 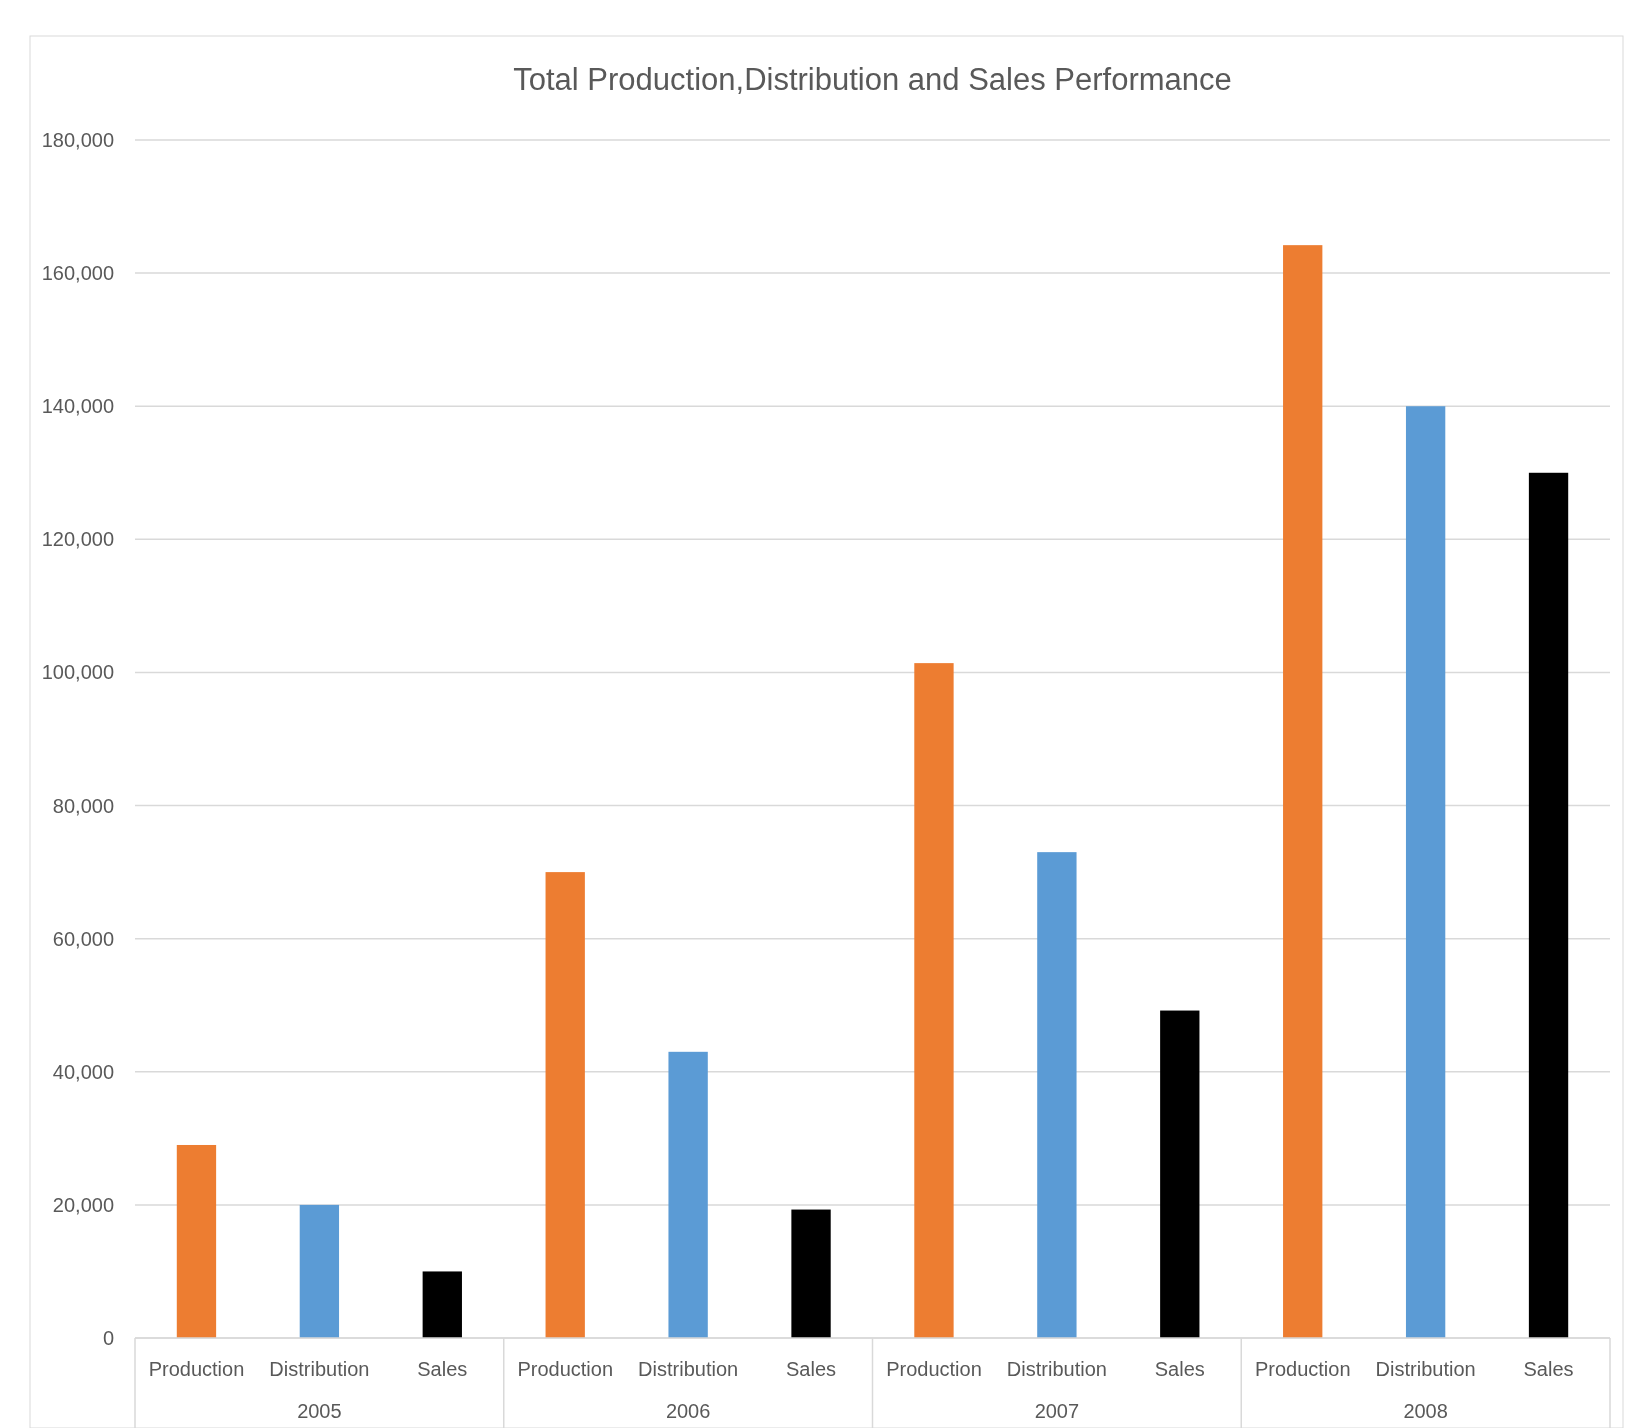 I want to click on y-tick-label: 60,000, so click(x=83, y=938).